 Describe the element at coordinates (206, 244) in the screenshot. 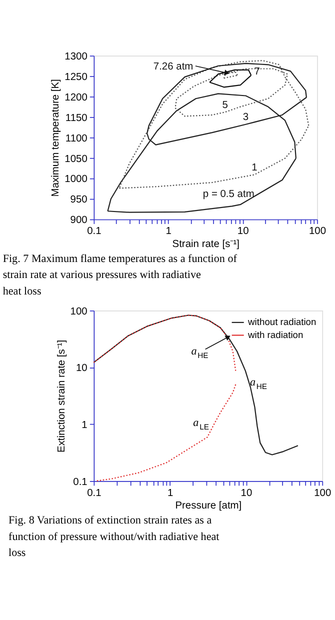

I see `x-axis-title: Strain rate [s⁻¹]` at that location.